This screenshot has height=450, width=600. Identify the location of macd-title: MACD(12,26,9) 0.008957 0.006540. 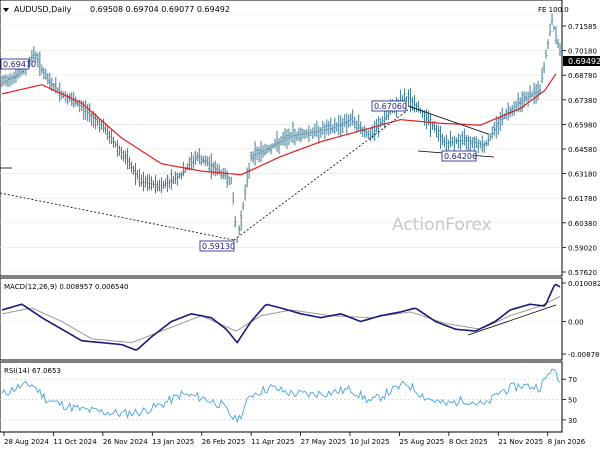
(66, 287).